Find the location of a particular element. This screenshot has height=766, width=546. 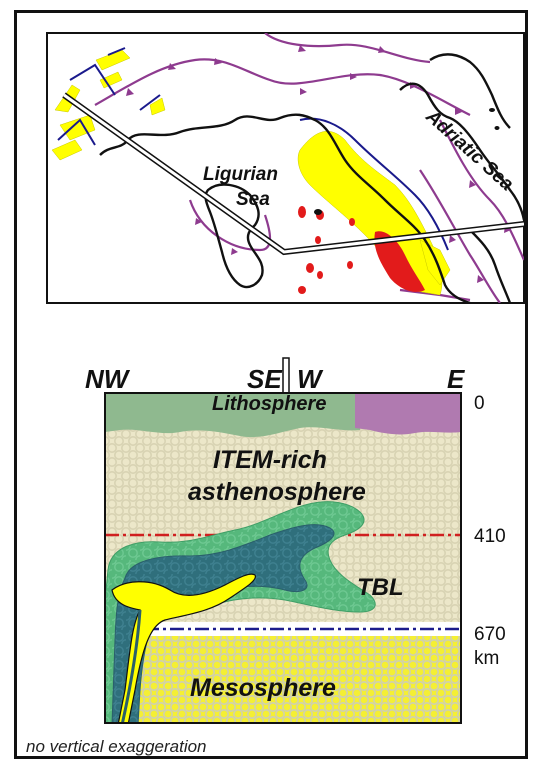

label-w: W is located at coordinates (310, 379).